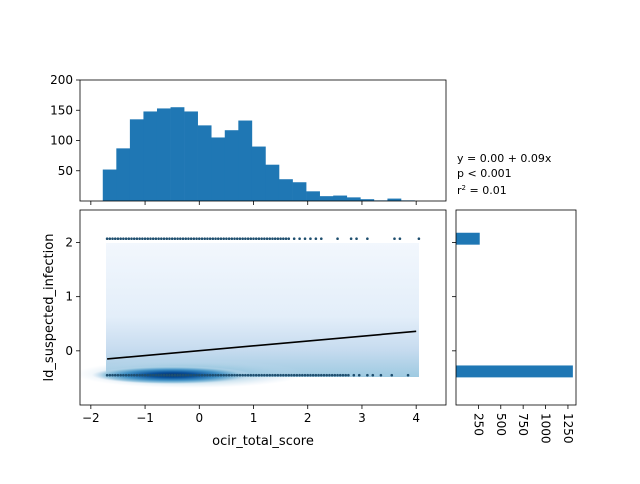 The image size is (640, 484). Describe the element at coordinates (523, 424) in the screenshot. I see `marginal-y-xticks: 250 500 750 1000 1250` at that location.